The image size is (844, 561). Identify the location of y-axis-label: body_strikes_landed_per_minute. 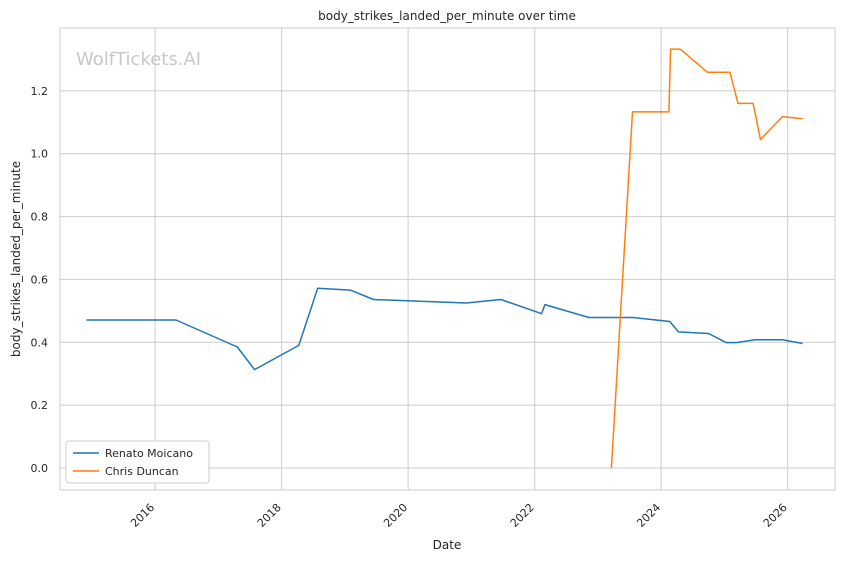
(16, 259).